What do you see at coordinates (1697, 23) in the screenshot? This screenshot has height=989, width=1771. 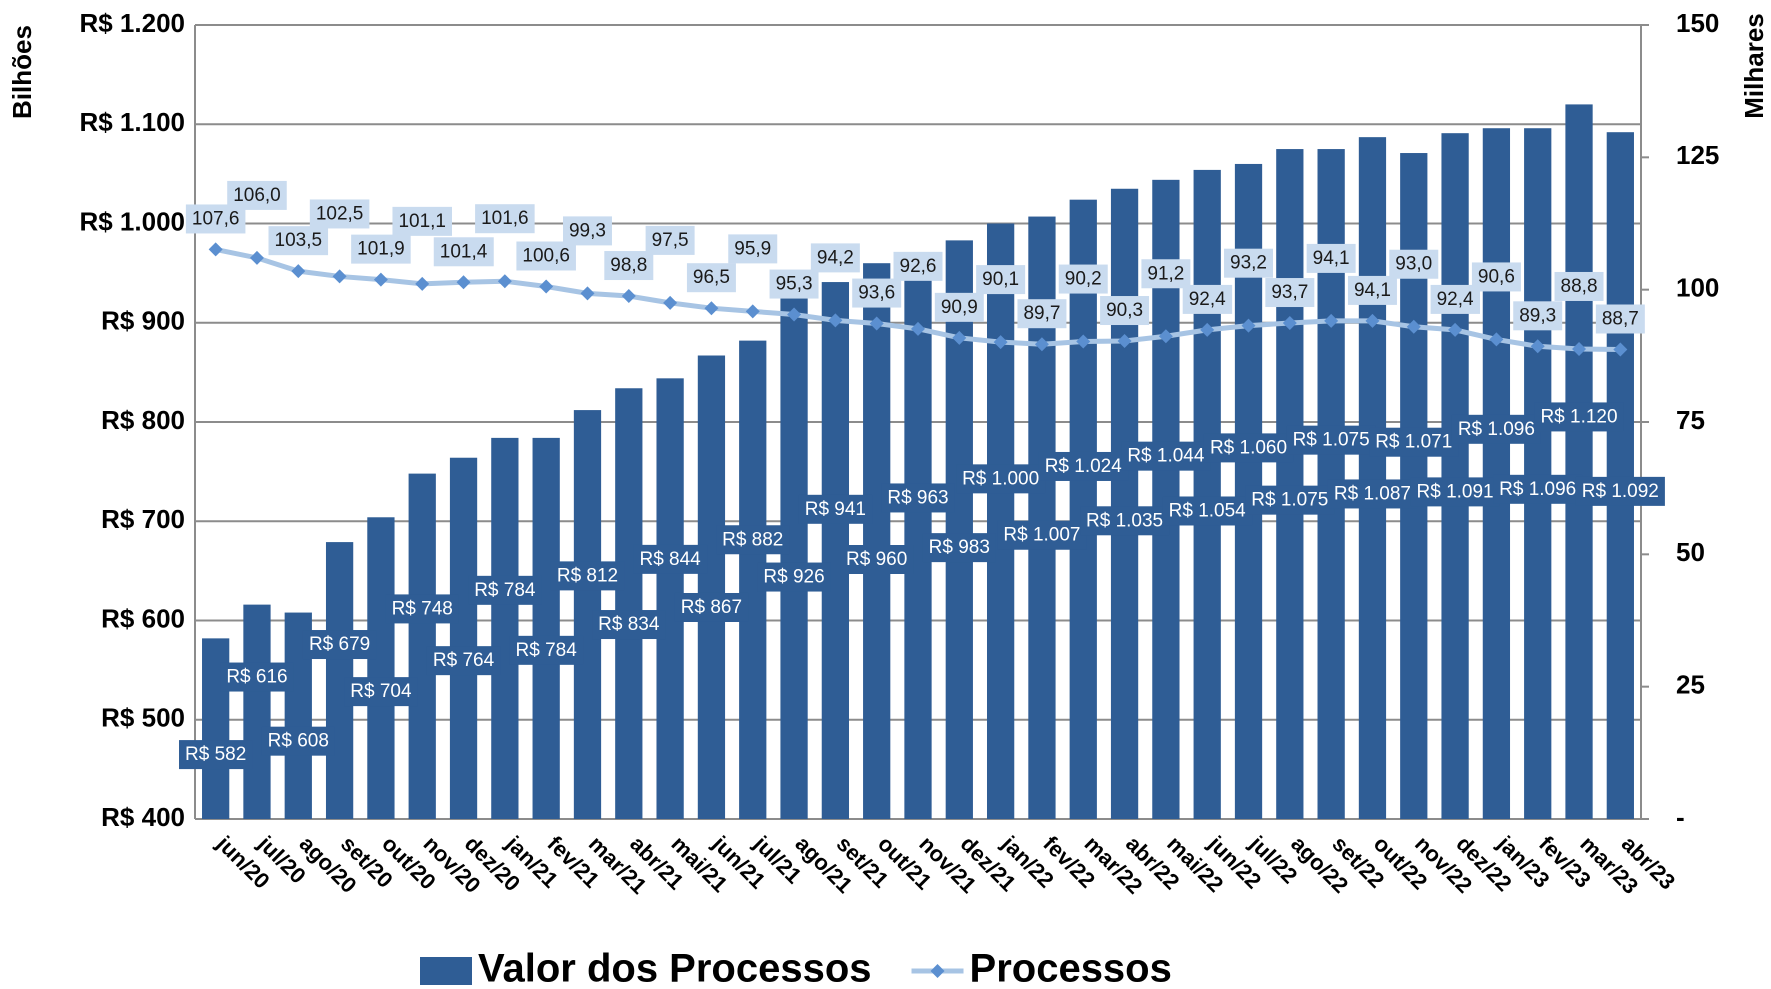 I see `y2-tick-label: 150` at bounding box center [1697, 23].